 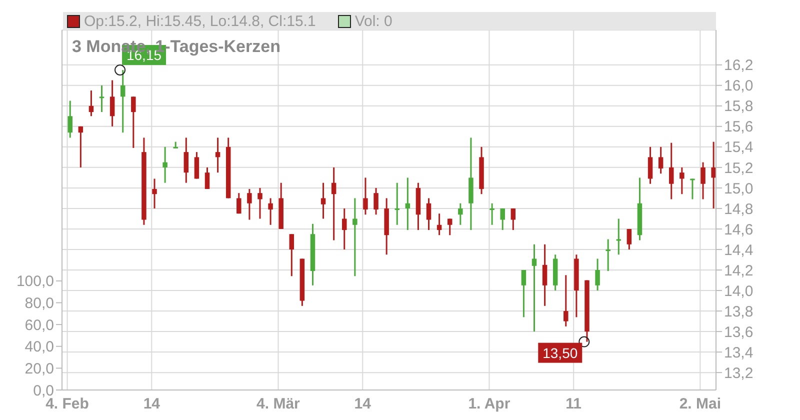 I want to click on y-tick-label: 80,0, so click(x=39, y=303).